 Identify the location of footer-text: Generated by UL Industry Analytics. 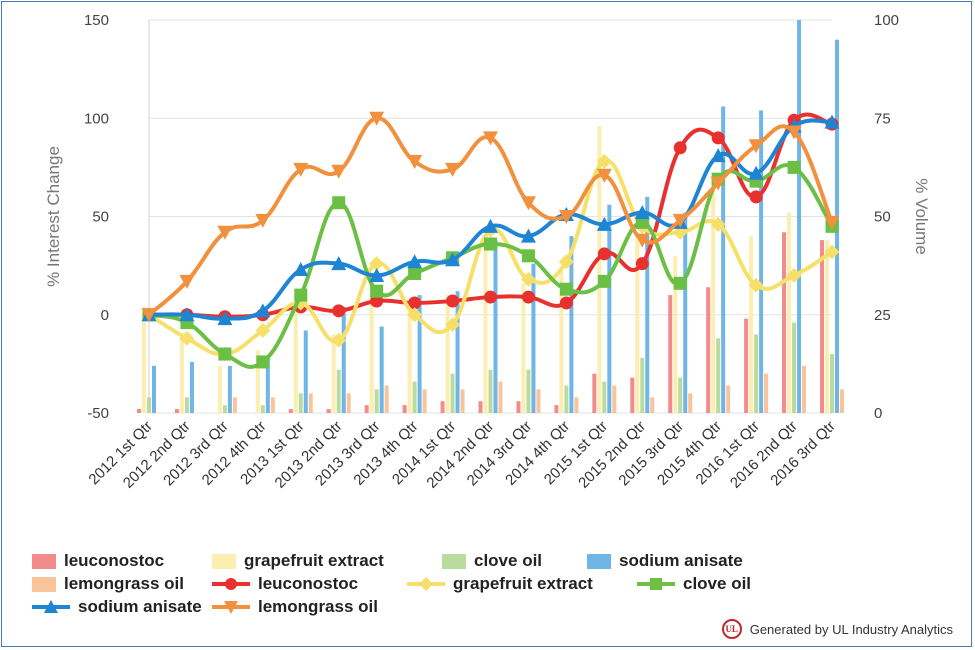
(851, 629).